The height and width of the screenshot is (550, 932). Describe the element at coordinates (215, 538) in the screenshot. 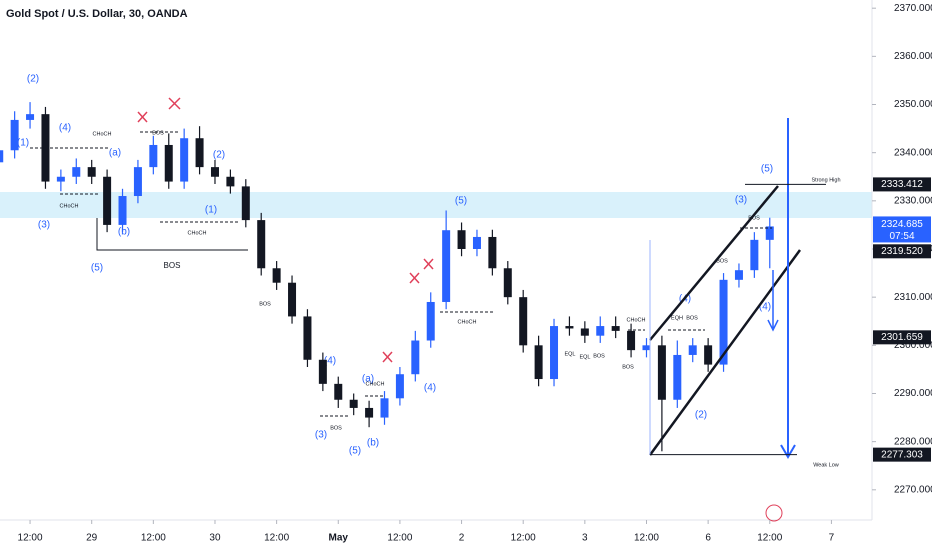

I see `x-tick-label: 30` at that location.